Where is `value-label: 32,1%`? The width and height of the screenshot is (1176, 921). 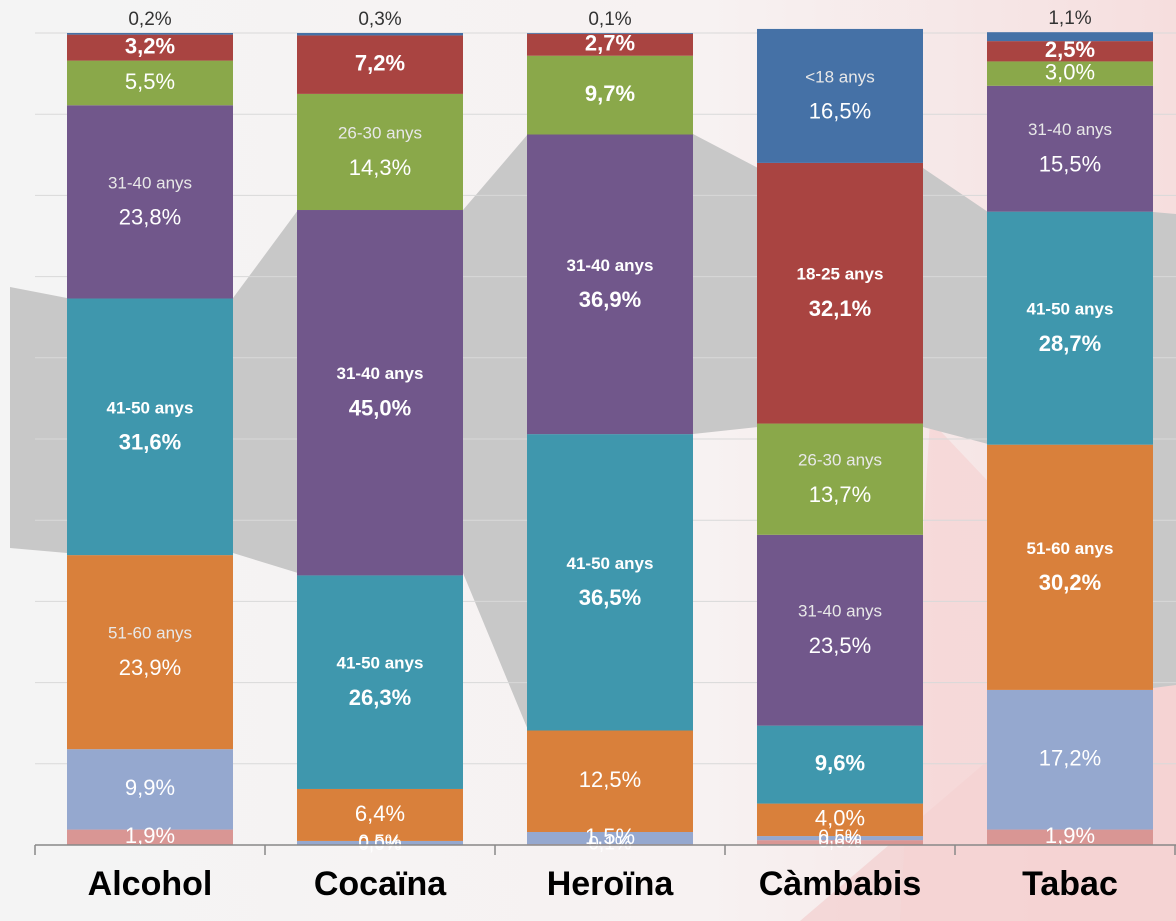 value-label: 32,1% is located at coordinates (840, 308).